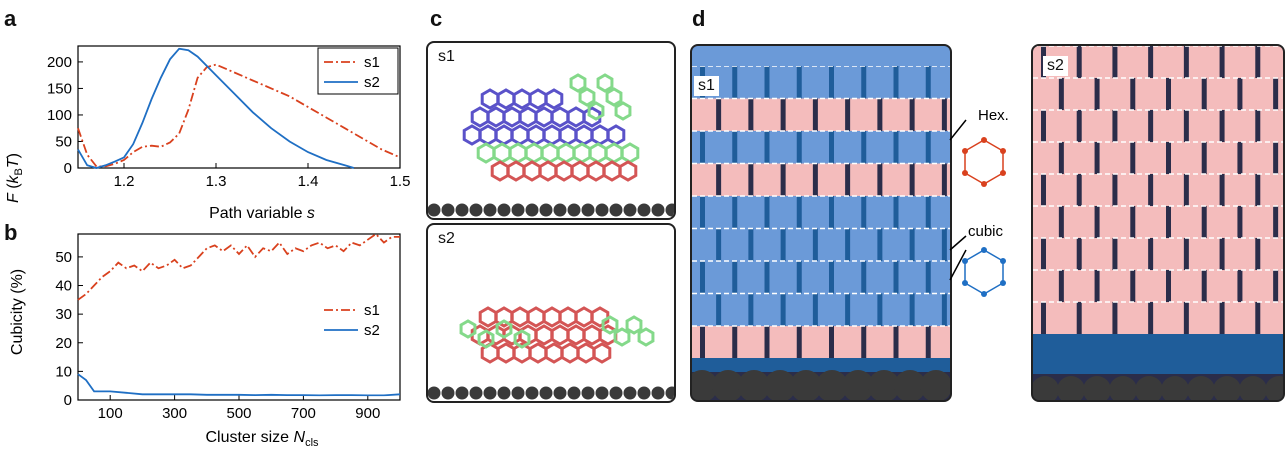 The image size is (1285, 449). Describe the element at coordinates (984, 272) in the screenshot. I see `cubic-ring-icon` at that location.